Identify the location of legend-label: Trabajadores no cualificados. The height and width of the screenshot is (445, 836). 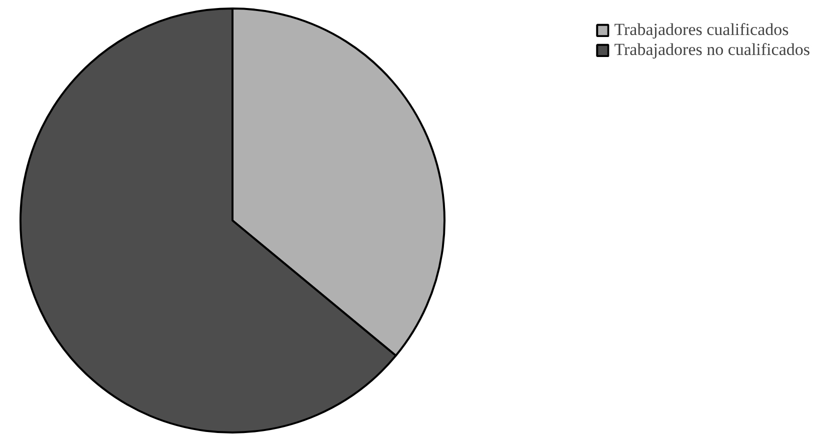
(712, 50).